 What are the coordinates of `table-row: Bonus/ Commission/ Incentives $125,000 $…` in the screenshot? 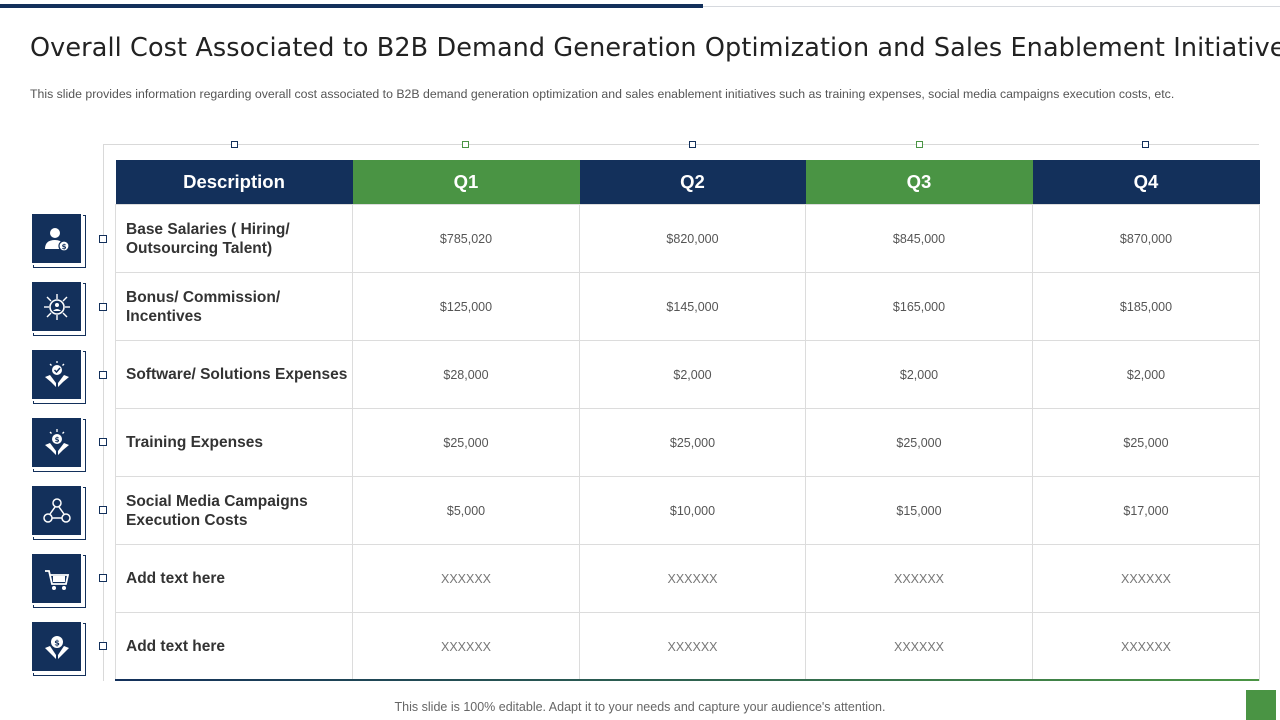 It's located at (687, 306).